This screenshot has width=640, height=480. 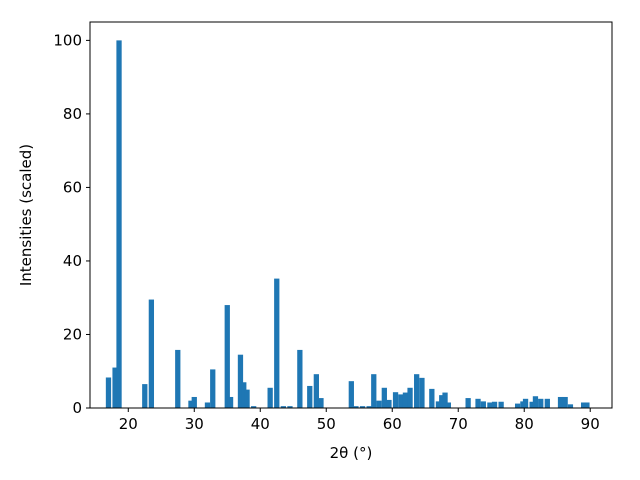 What do you see at coordinates (590, 424) in the screenshot?
I see `x-tick-label: 90` at bounding box center [590, 424].